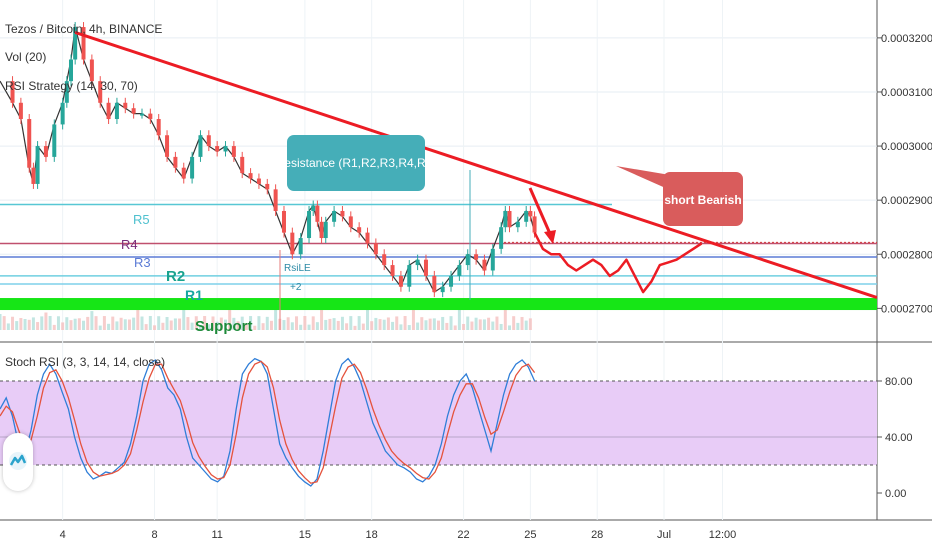 The image size is (932, 550). I want to click on time-tick-label: 12:00, so click(723, 535).